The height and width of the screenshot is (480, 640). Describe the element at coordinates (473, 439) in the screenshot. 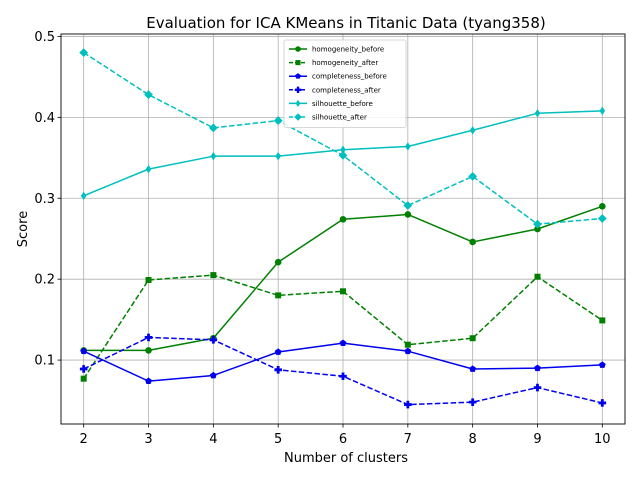

I see `x-tick-label: 8` at that location.